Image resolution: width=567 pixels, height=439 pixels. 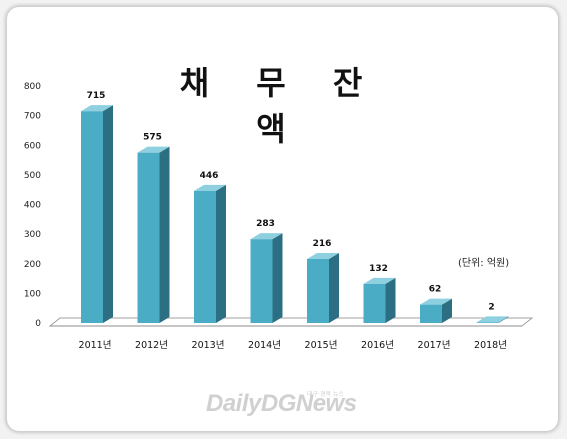 What do you see at coordinates (32, 176) in the screenshot?
I see `y-tick-label: 500` at bounding box center [32, 176].